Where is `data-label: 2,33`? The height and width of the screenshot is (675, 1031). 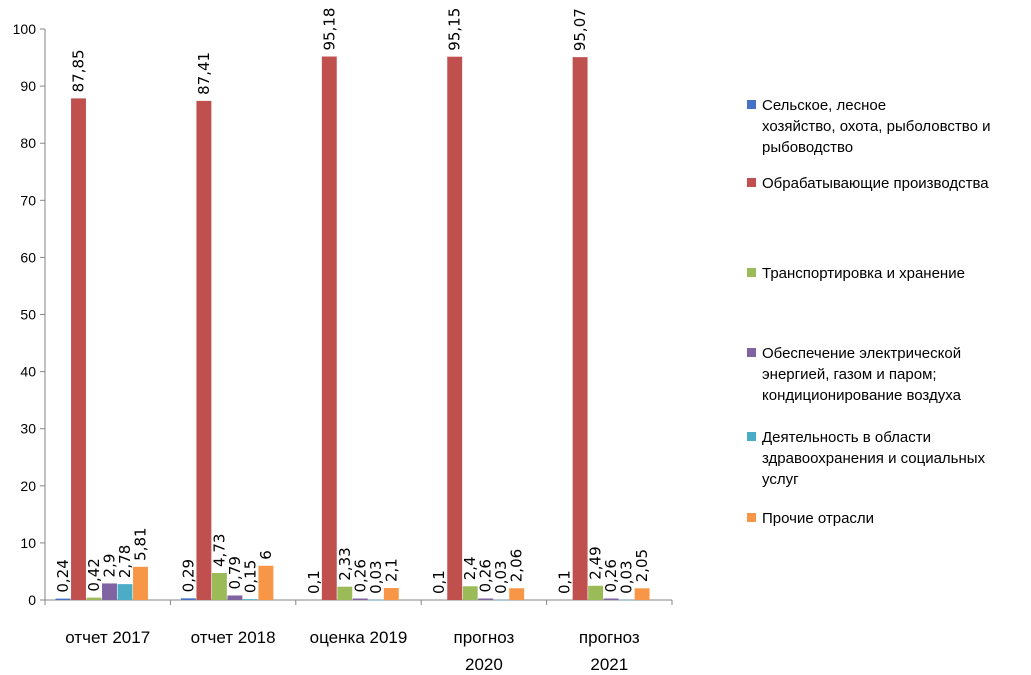
data-label: 2,33 is located at coordinates (345, 563).